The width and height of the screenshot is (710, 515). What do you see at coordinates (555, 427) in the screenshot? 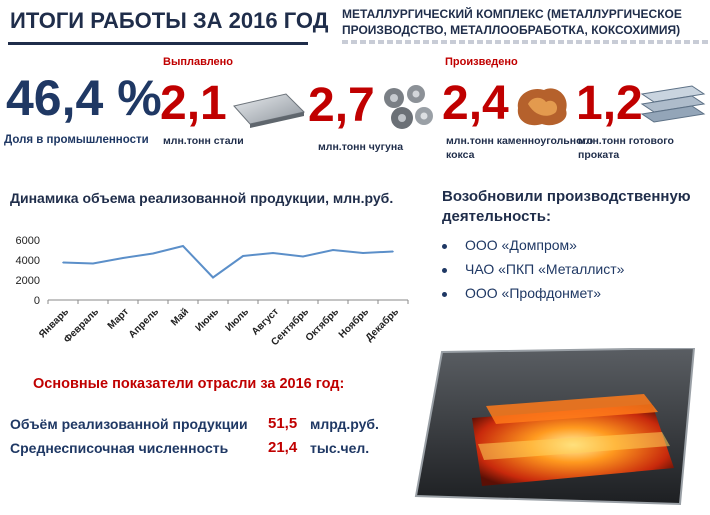
I see `steel-furnace-photo` at bounding box center [555, 427].